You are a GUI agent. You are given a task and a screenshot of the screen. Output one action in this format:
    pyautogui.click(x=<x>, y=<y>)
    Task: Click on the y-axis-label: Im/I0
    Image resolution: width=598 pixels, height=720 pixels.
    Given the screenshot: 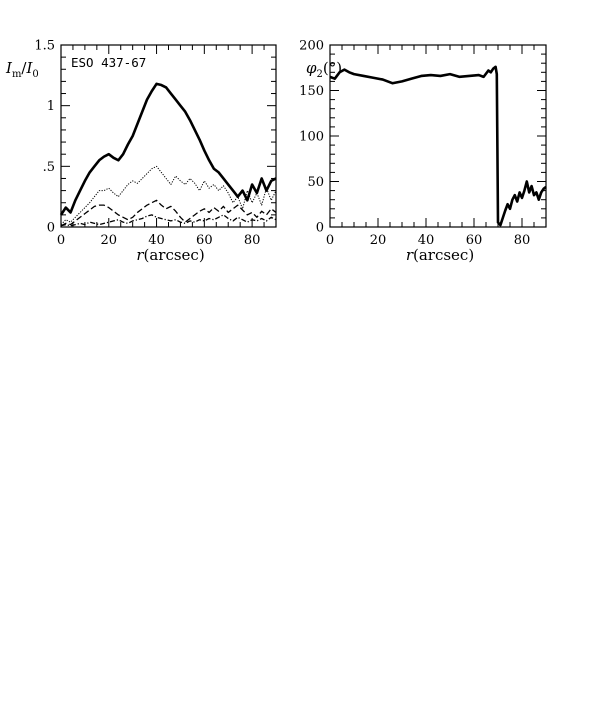 What is the action you would take?
    pyautogui.click(x=22, y=69)
    